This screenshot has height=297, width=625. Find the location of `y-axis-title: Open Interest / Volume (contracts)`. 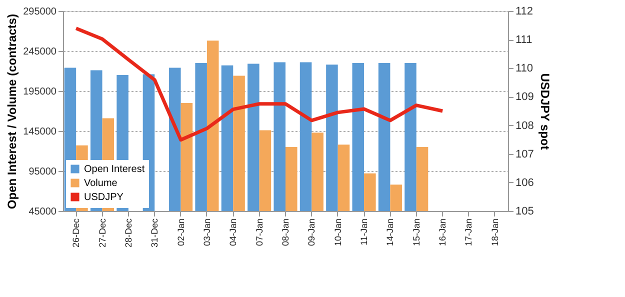

y-axis-title: Open Interest / Volume (contracts) is located at coordinates (12, 112).